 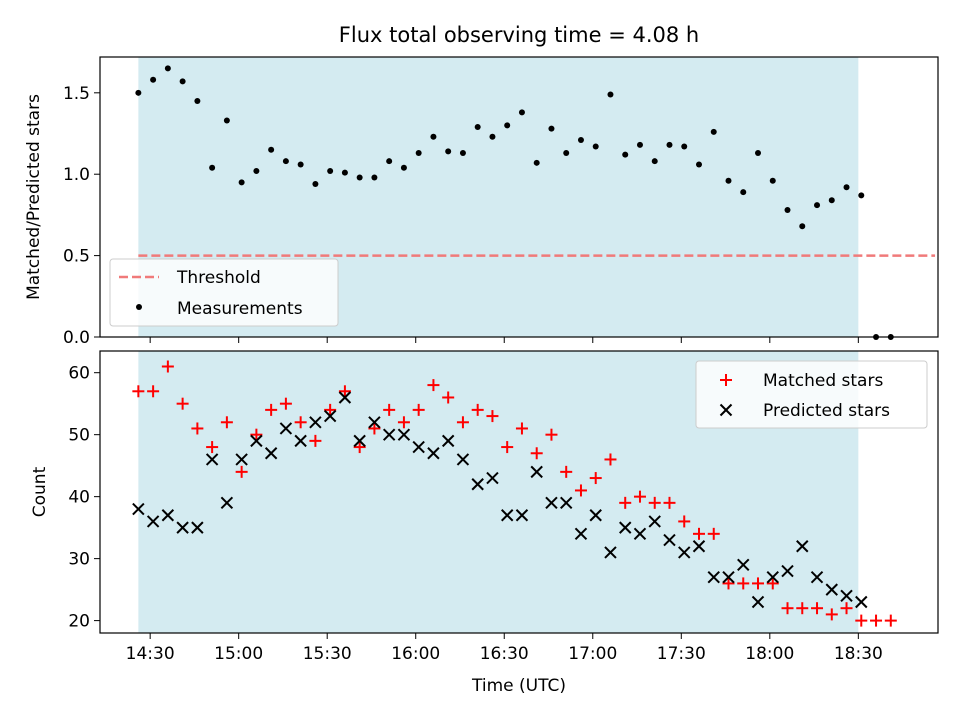 I want to click on x-tick-label: 18:00, so click(x=769, y=654).